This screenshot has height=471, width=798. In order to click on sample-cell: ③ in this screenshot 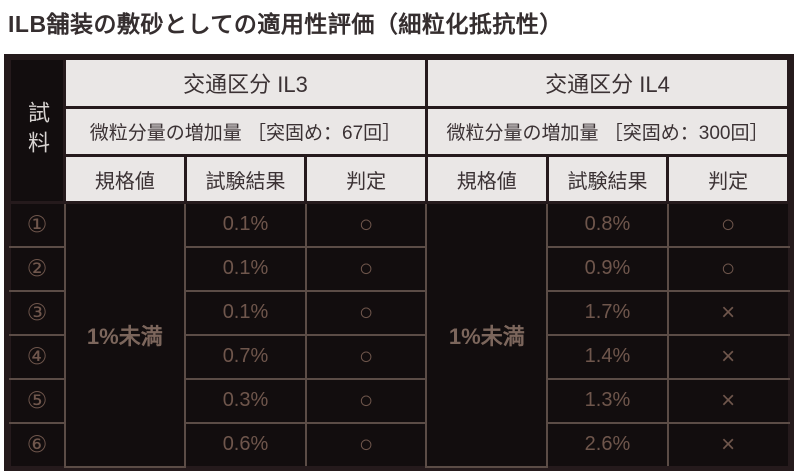, I will do `click(37, 312)`.